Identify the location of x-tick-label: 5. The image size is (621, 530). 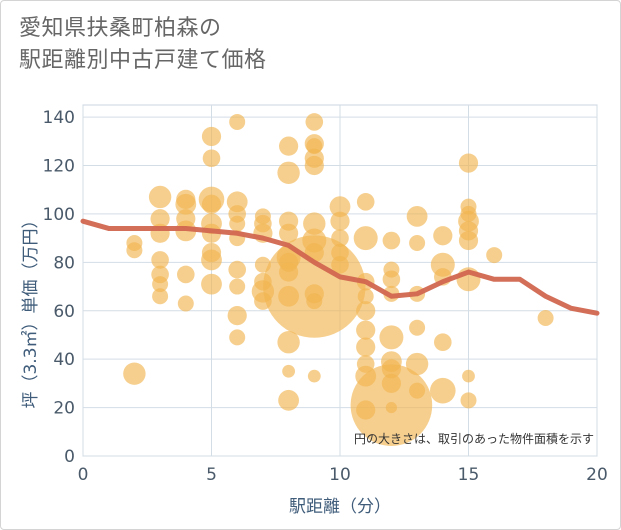
(211, 475).